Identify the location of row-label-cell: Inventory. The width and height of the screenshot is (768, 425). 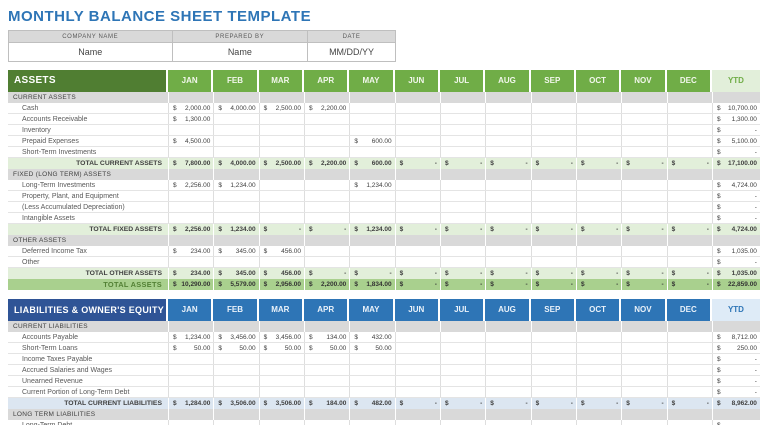
(36, 130).